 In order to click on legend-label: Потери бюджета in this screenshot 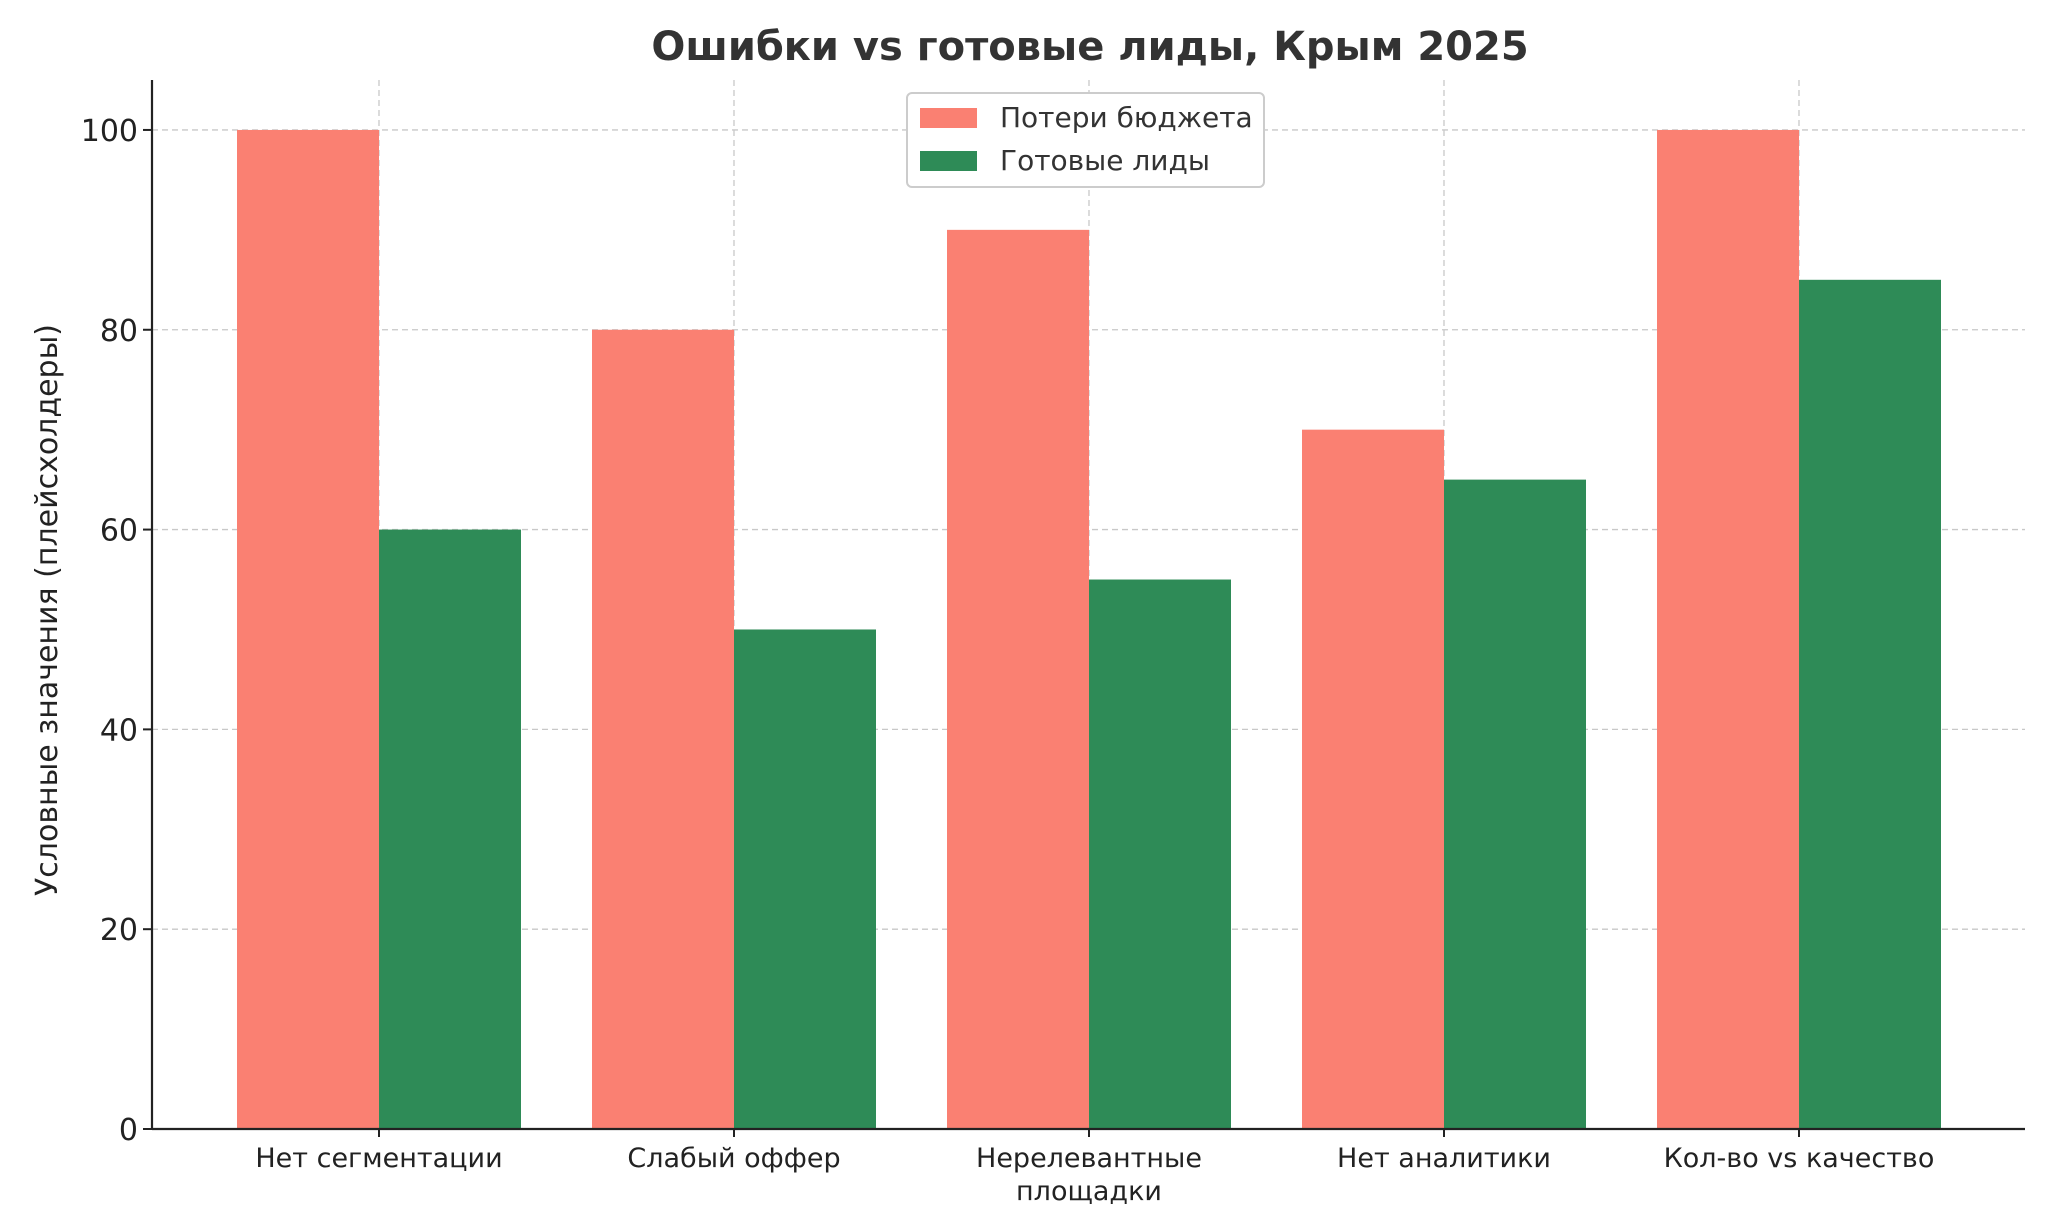, I will do `click(1126, 117)`.